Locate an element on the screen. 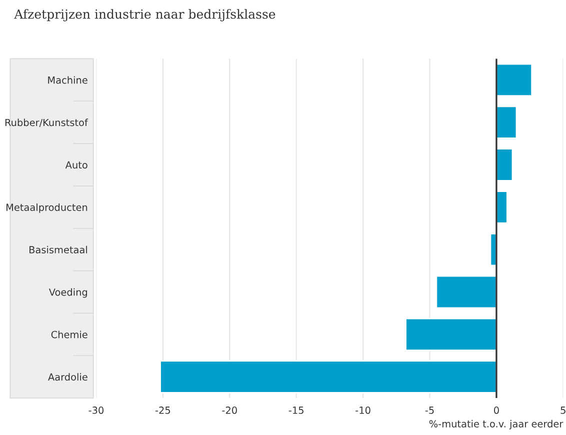 The image size is (566, 435). y-tick-label: Basismetaal is located at coordinates (58, 250).